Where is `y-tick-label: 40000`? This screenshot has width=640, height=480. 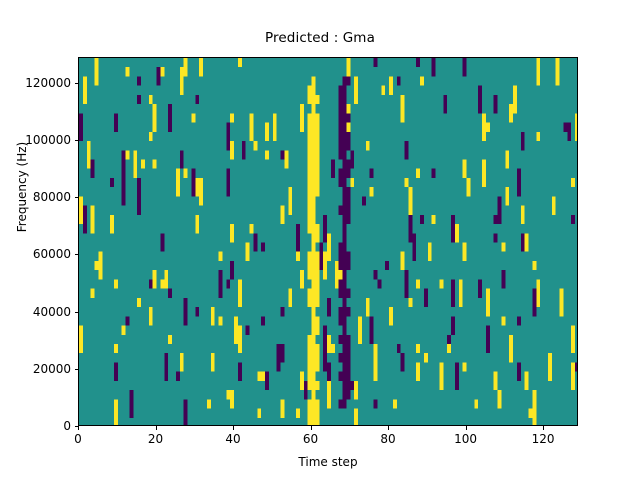
y-tick-label: 40000 is located at coordinates (51, 311).